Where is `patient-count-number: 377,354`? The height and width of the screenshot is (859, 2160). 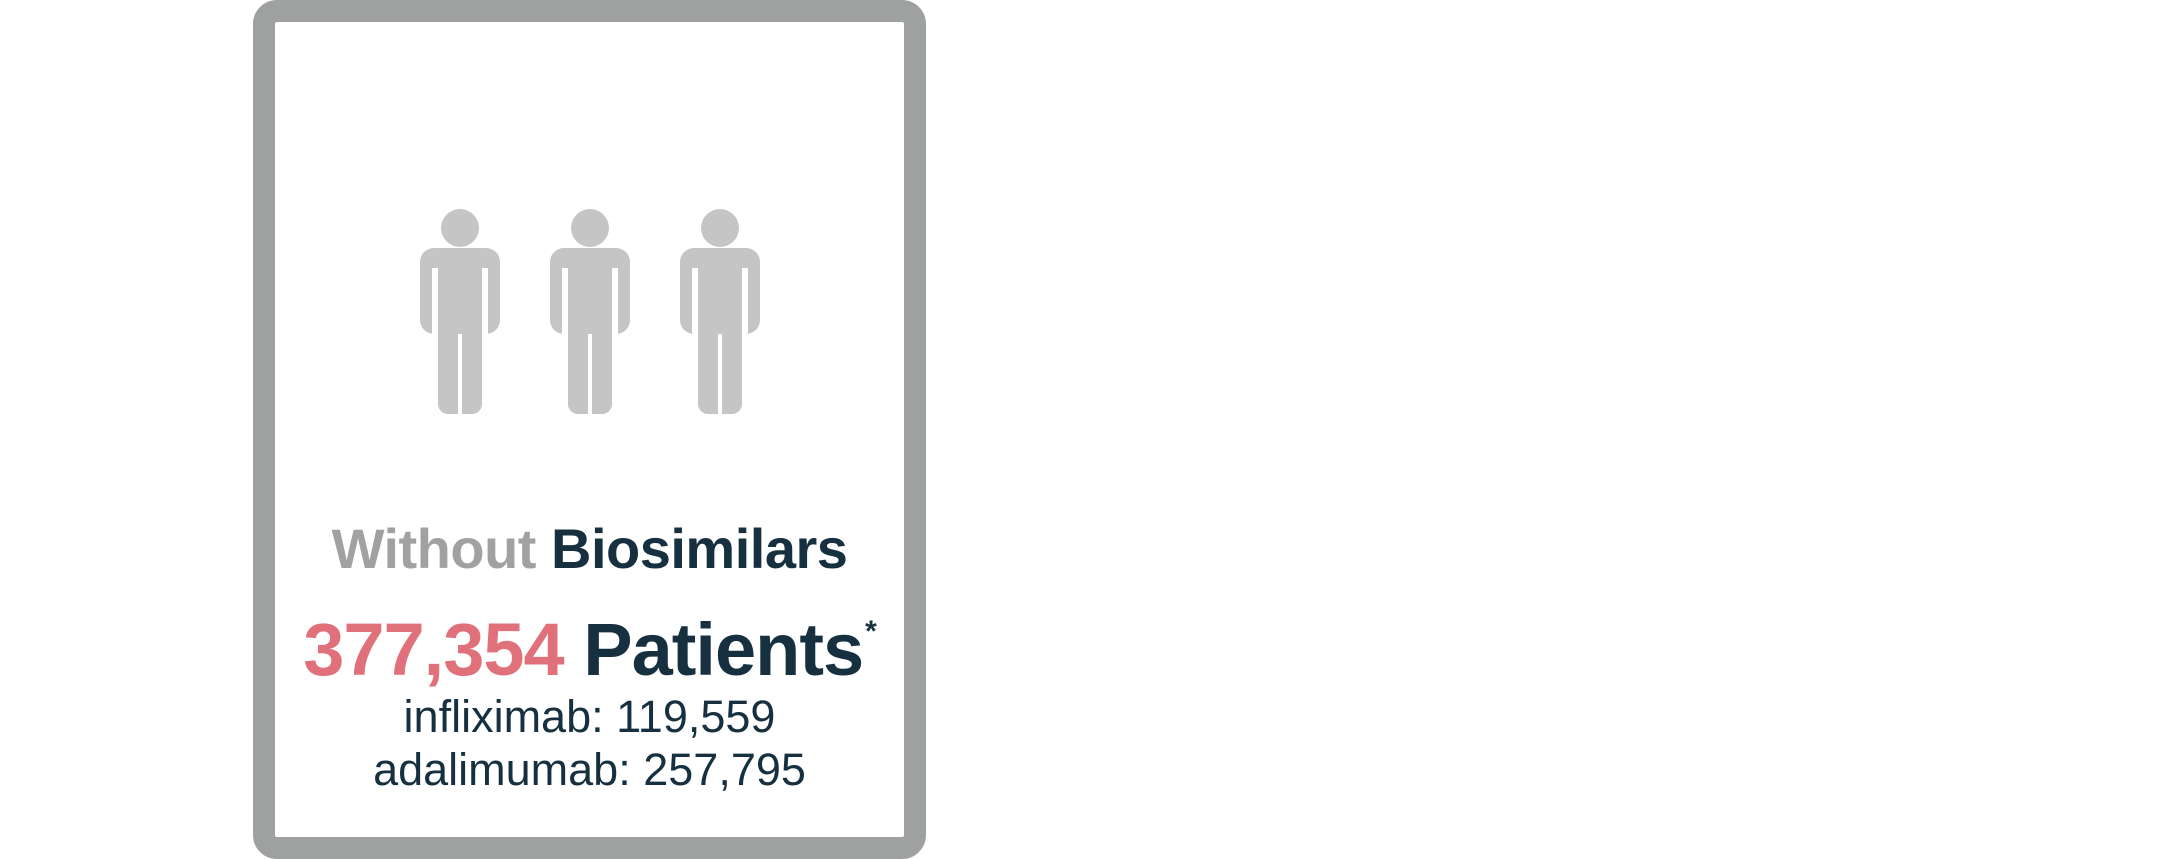
patient-count-number: 377,354 is located at coordinates (433, 649).